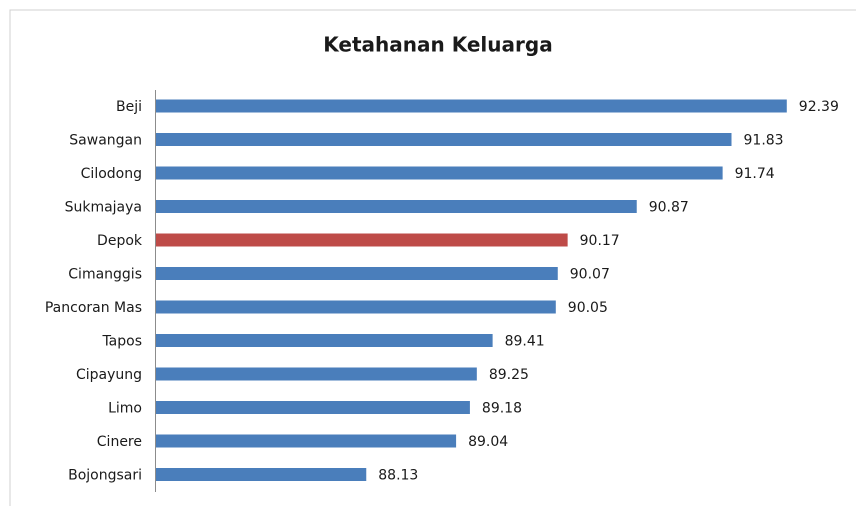  I want to click on value-label: 90.07, so click(590, 275).